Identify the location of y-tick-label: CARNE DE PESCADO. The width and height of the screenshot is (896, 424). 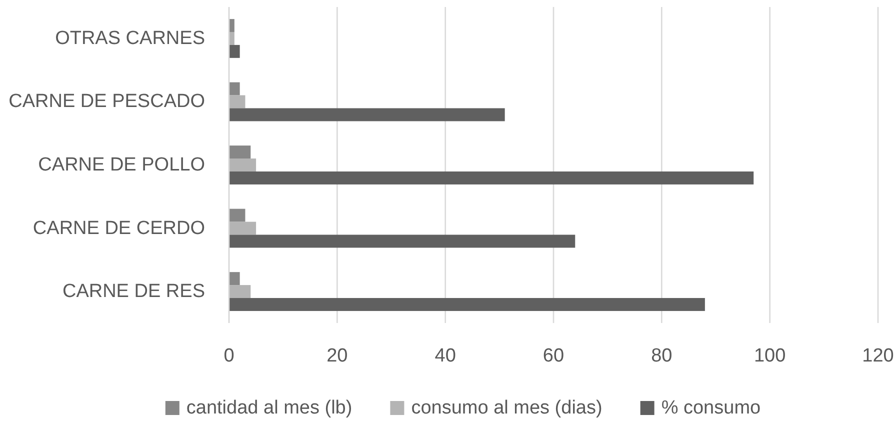
(106, 101).